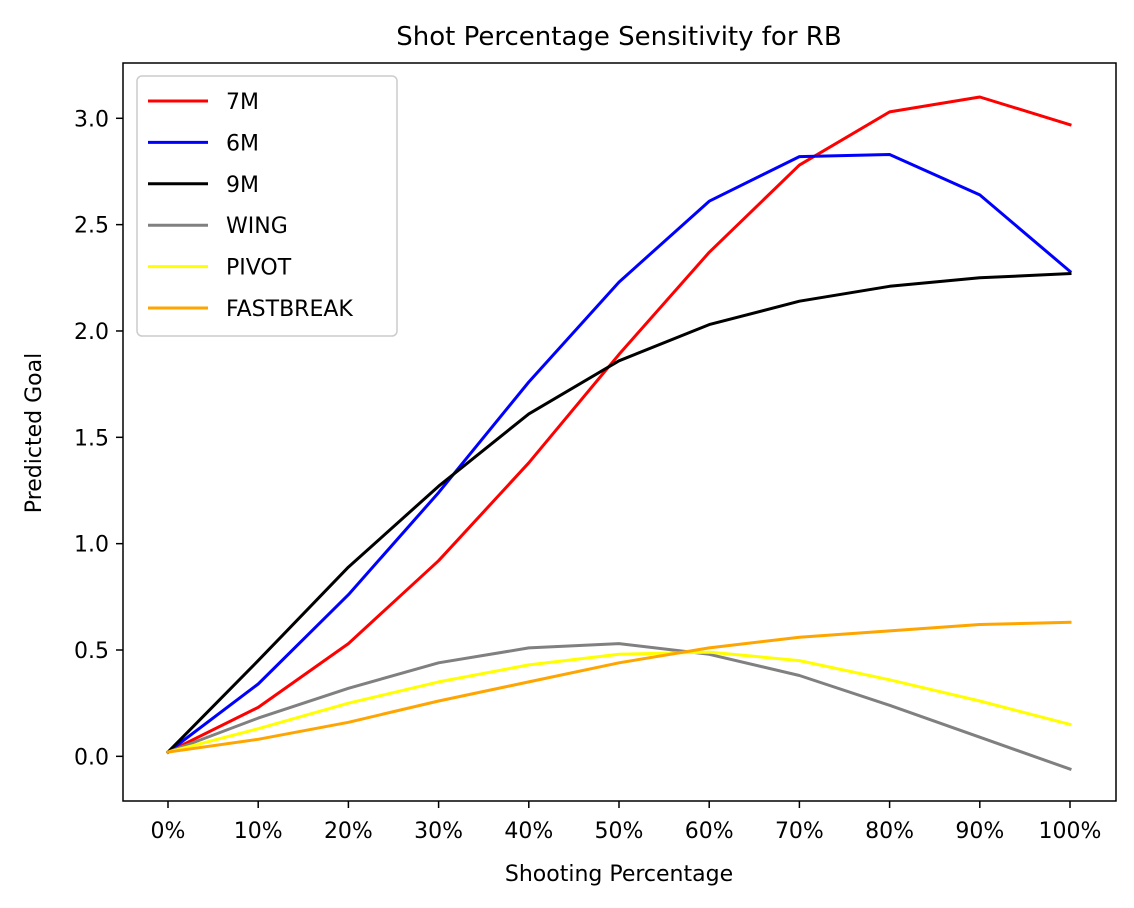  I want to click on x-tick-label: 0%, so click(168, 831).